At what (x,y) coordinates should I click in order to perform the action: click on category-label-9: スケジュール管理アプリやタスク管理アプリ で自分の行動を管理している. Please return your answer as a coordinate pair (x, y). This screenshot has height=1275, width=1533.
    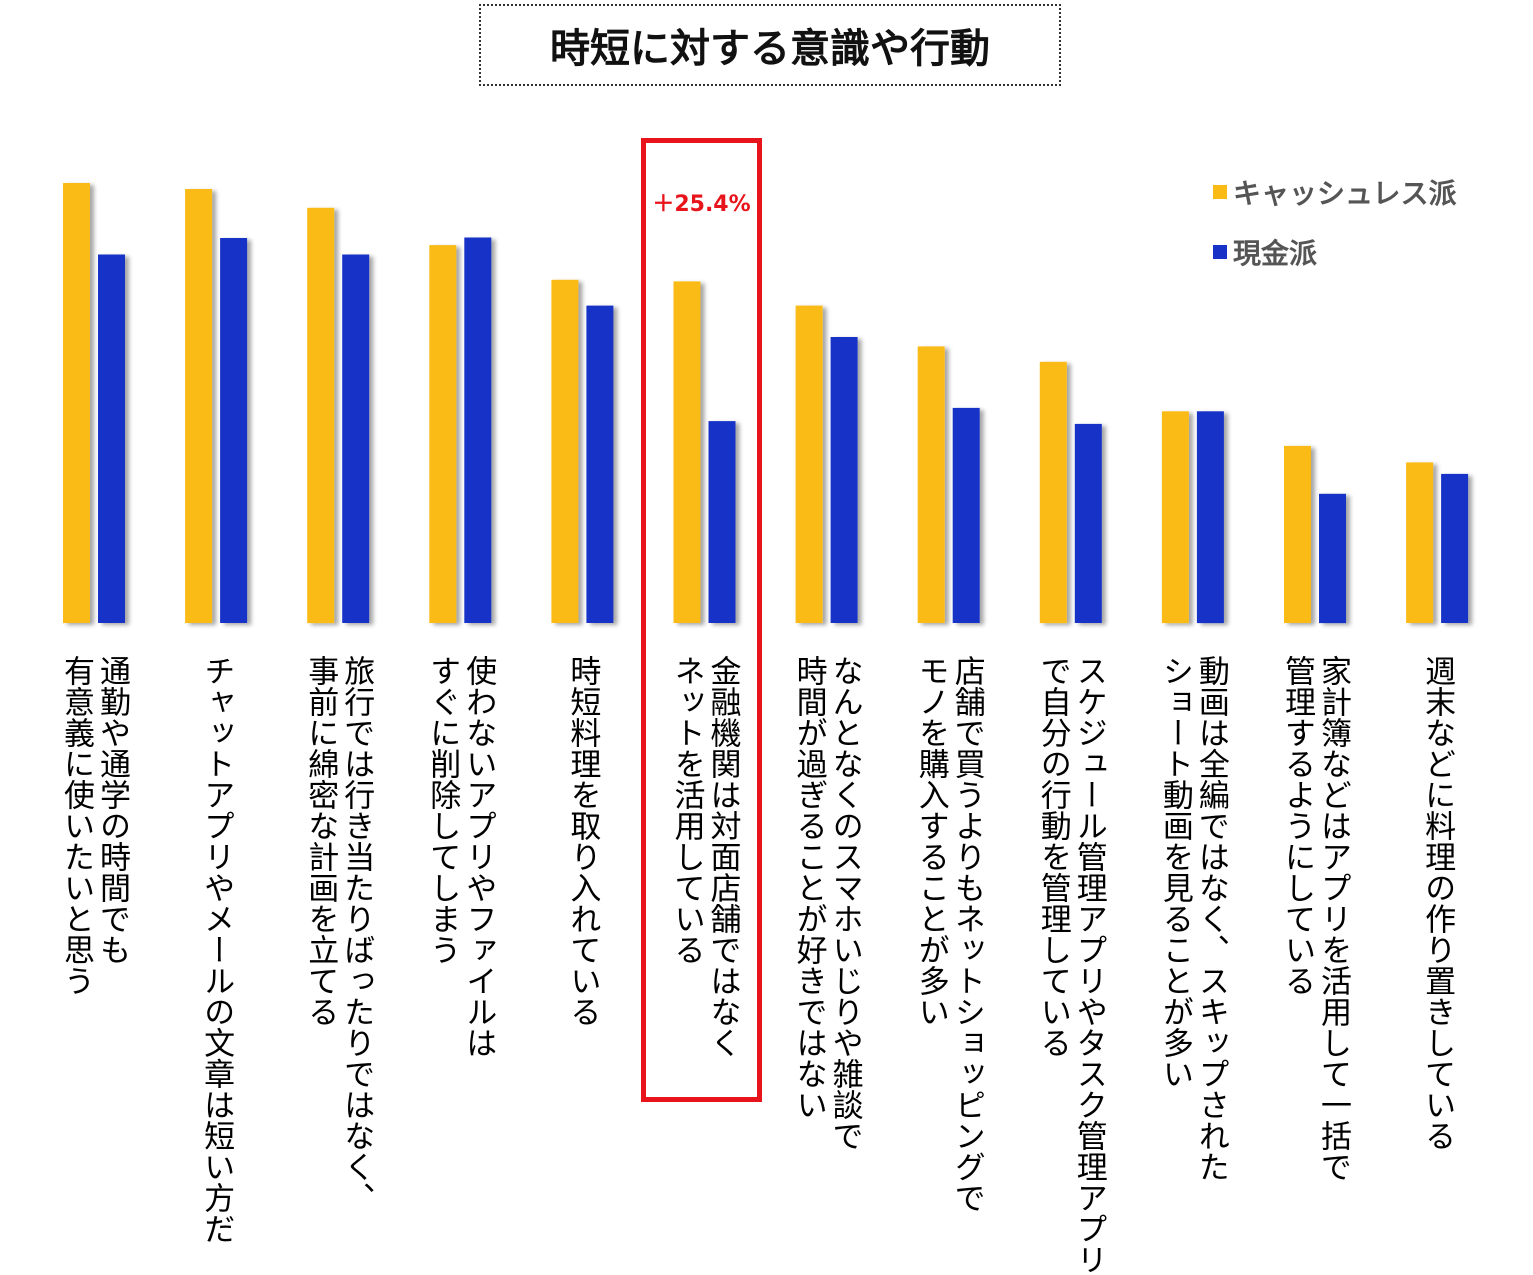
    Looking at the image, I should click on (1070, 965).